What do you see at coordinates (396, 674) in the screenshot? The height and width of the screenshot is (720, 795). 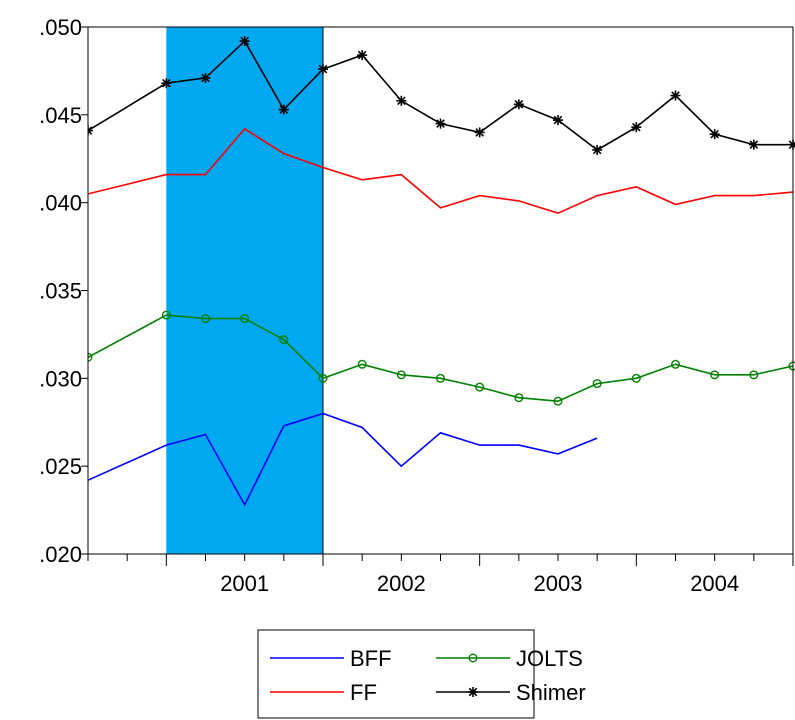 I see `legend-box` at bounding box center [396, 674].